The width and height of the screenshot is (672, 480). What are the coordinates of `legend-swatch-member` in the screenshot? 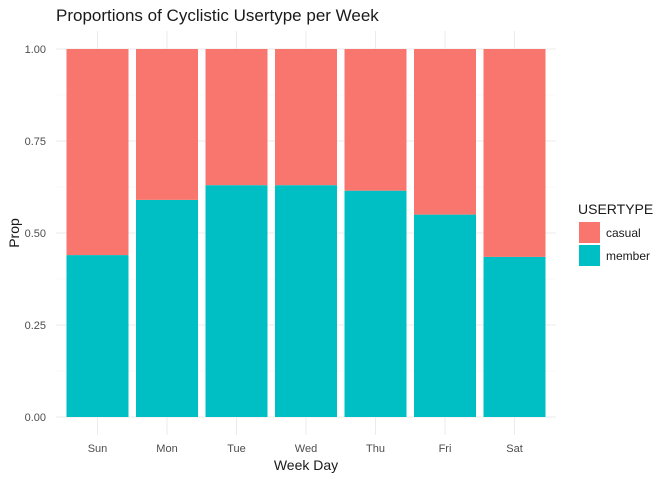 It's located at (589, 255).